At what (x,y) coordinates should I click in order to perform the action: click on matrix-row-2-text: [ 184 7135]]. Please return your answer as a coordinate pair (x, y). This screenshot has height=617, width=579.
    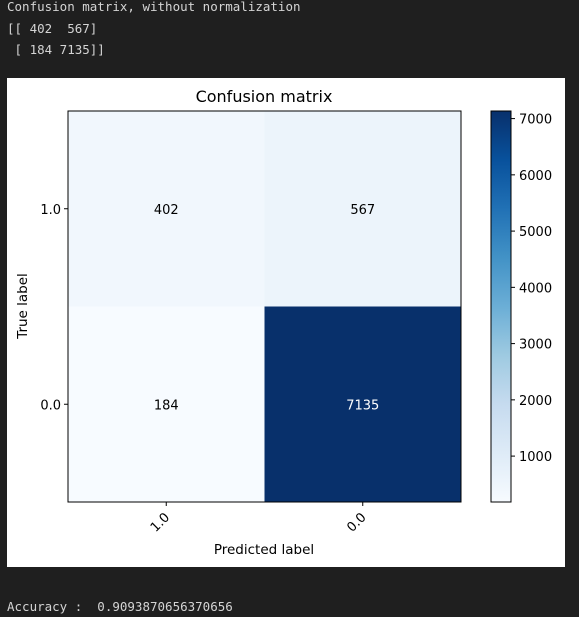
    Looking at the image, I should click on (56, 49).